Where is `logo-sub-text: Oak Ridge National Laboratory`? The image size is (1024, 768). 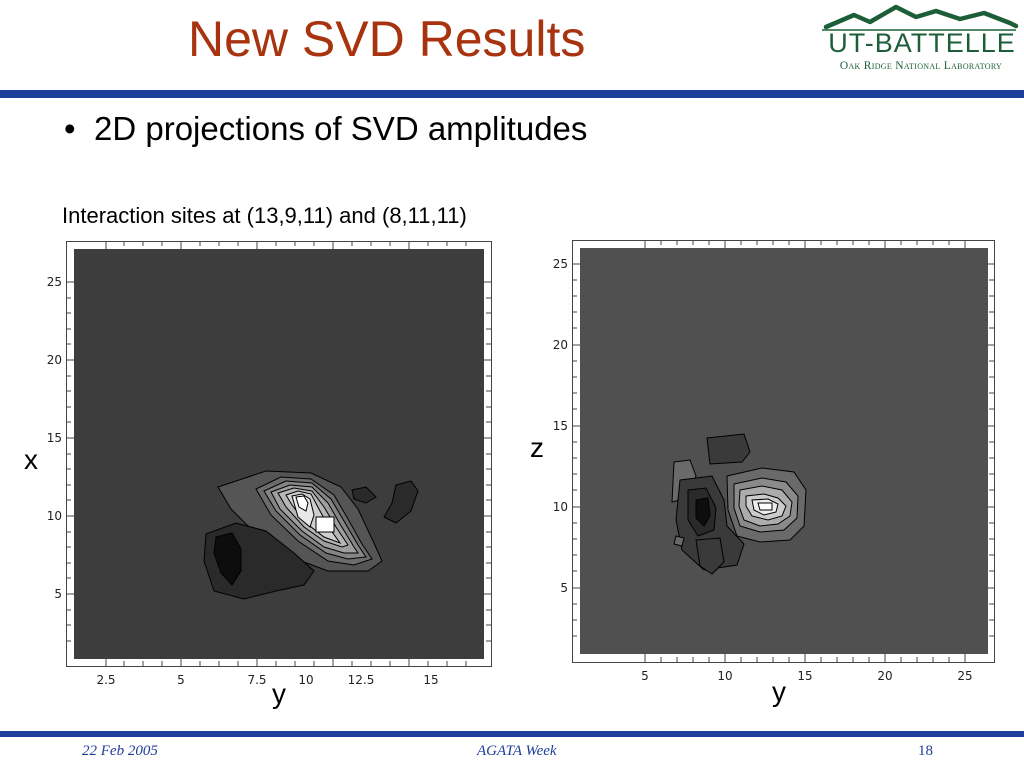 logo-sub-text: Oak Ridge National Laboratory is located at coordinates (921, 66).